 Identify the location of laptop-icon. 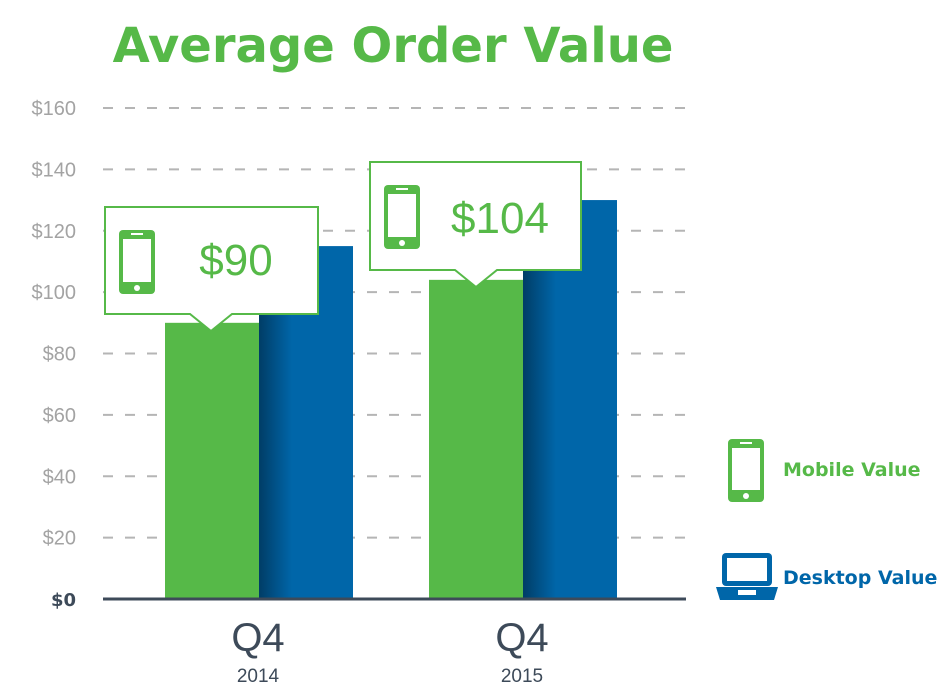
(747, 576).